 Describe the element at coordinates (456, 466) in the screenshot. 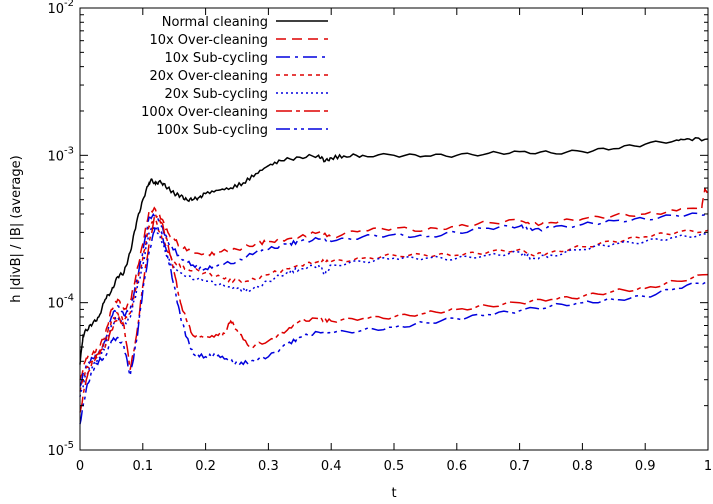

I see `x-tick-label: 0.6` at that location.